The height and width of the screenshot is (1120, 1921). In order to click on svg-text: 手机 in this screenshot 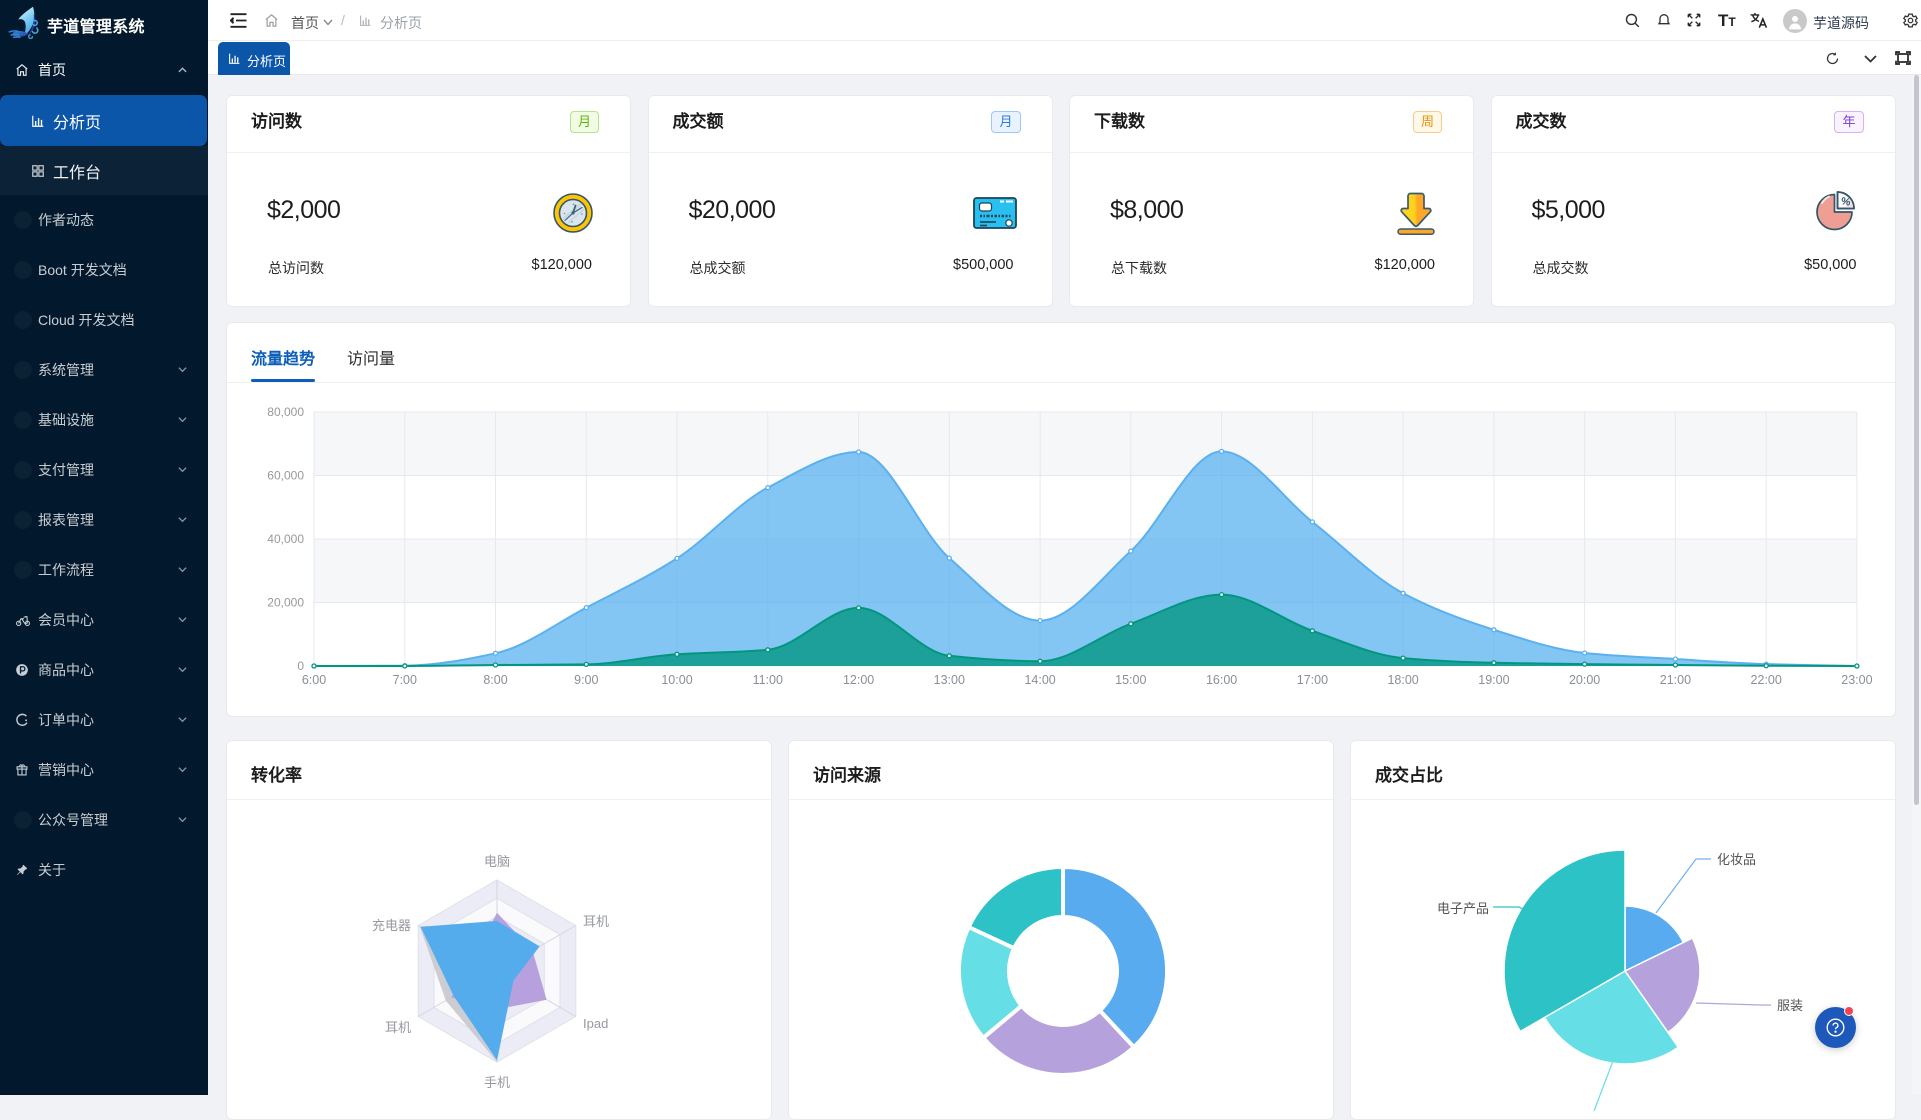, I will do `click(497, 1082)`.